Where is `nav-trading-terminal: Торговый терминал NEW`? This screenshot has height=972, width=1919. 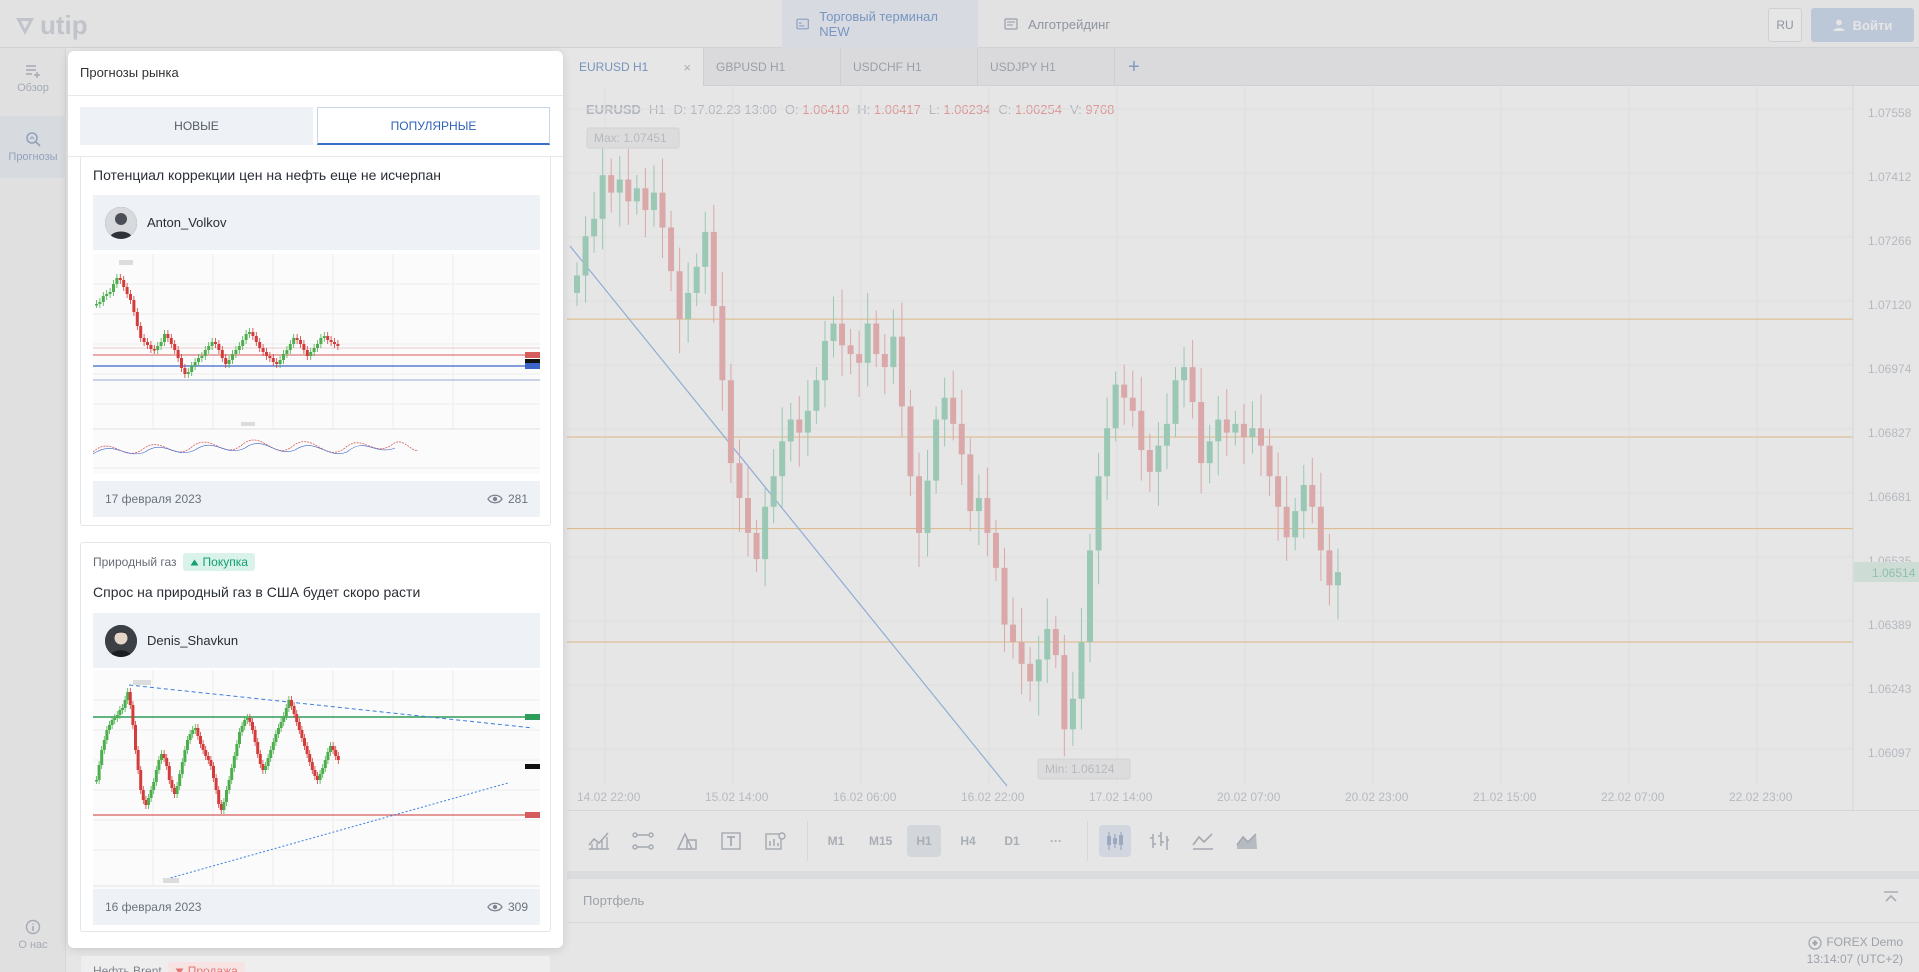
nav-trading-terminal: Торговый терминал NEW is located at coordinates (880, 24).